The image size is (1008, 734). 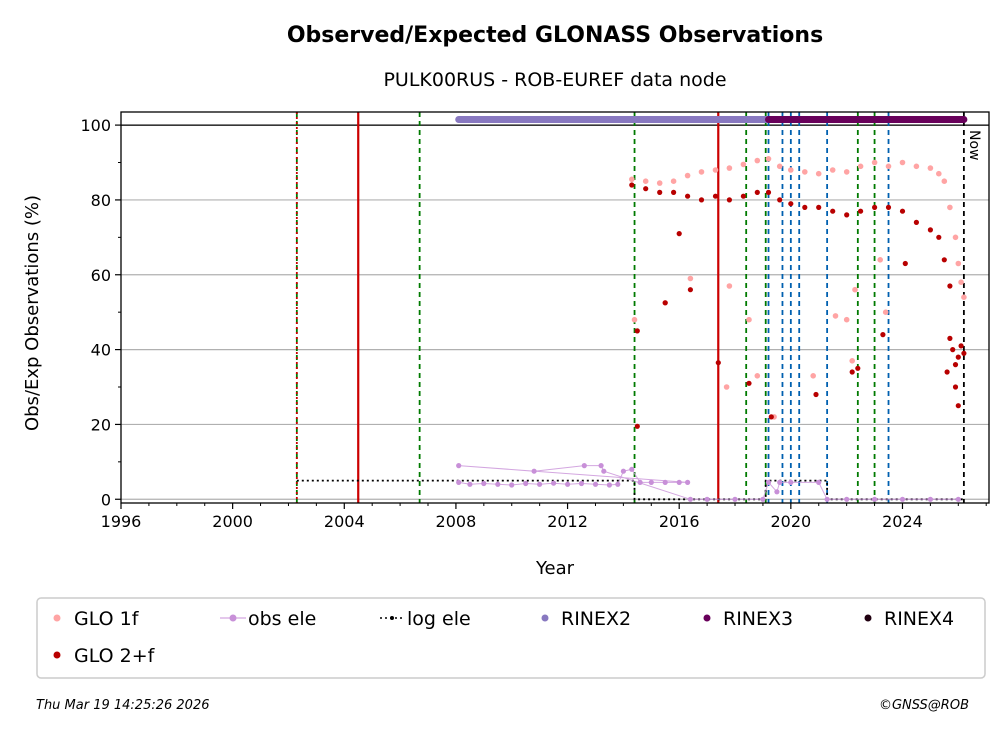 I want to click on x-tick-label: 2008, so click(x=456, y=521).